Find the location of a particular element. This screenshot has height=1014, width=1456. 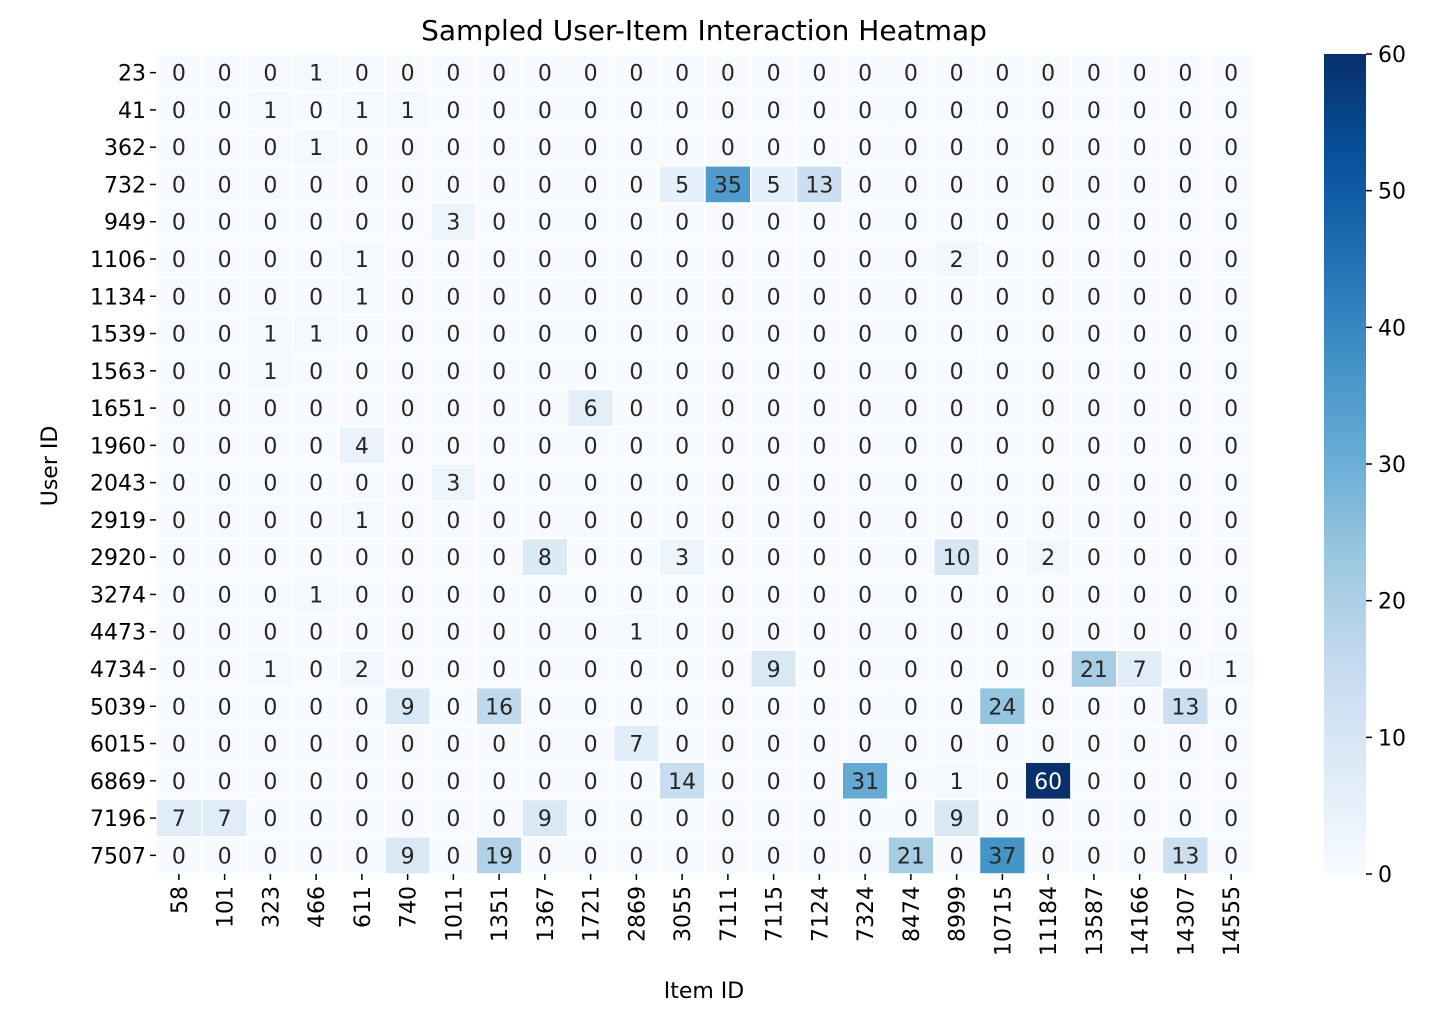

cell-value-label: 37 is located at coordinates (1002, 856).